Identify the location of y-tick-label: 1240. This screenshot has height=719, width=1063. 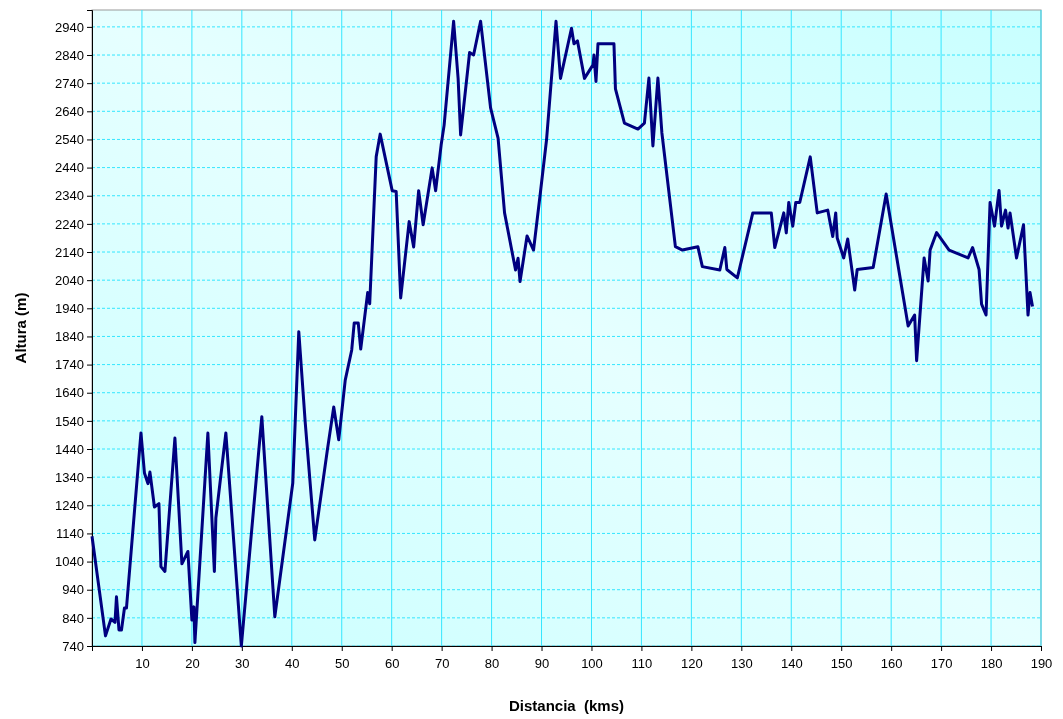
(69, 505).